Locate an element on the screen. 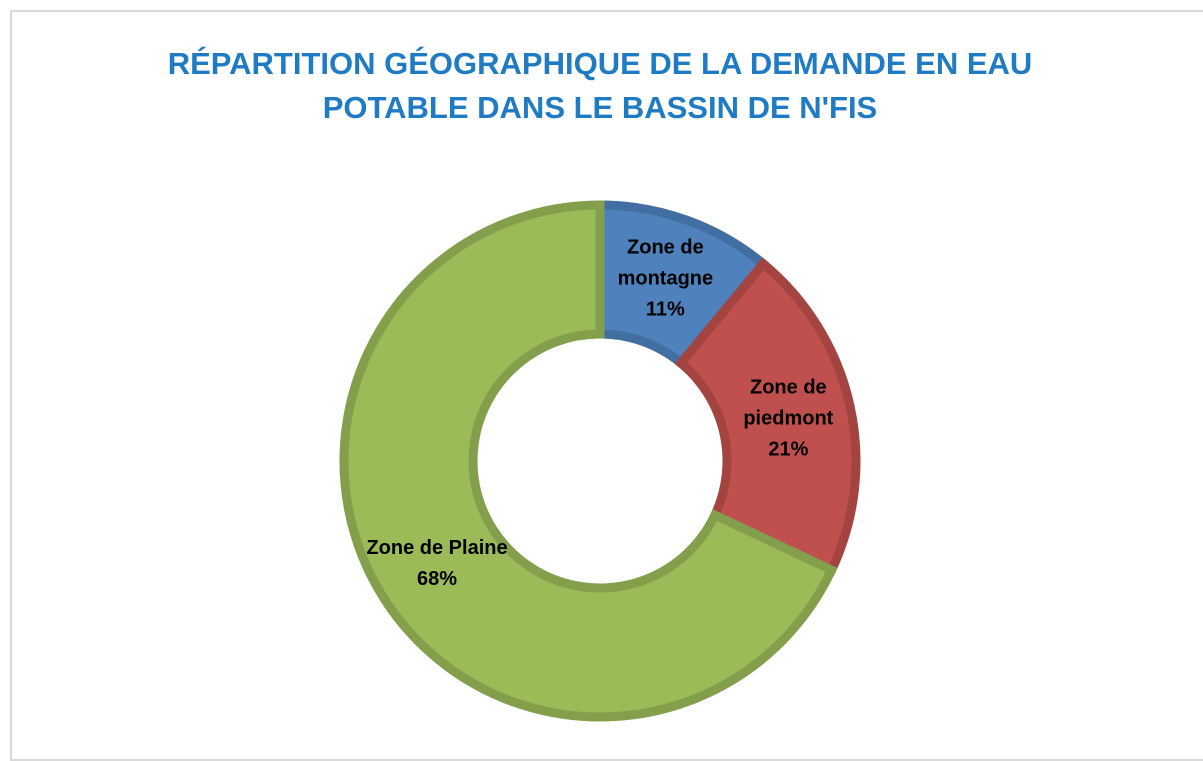  category-label: Zone de Plaine is located at coordinates (437, 548).